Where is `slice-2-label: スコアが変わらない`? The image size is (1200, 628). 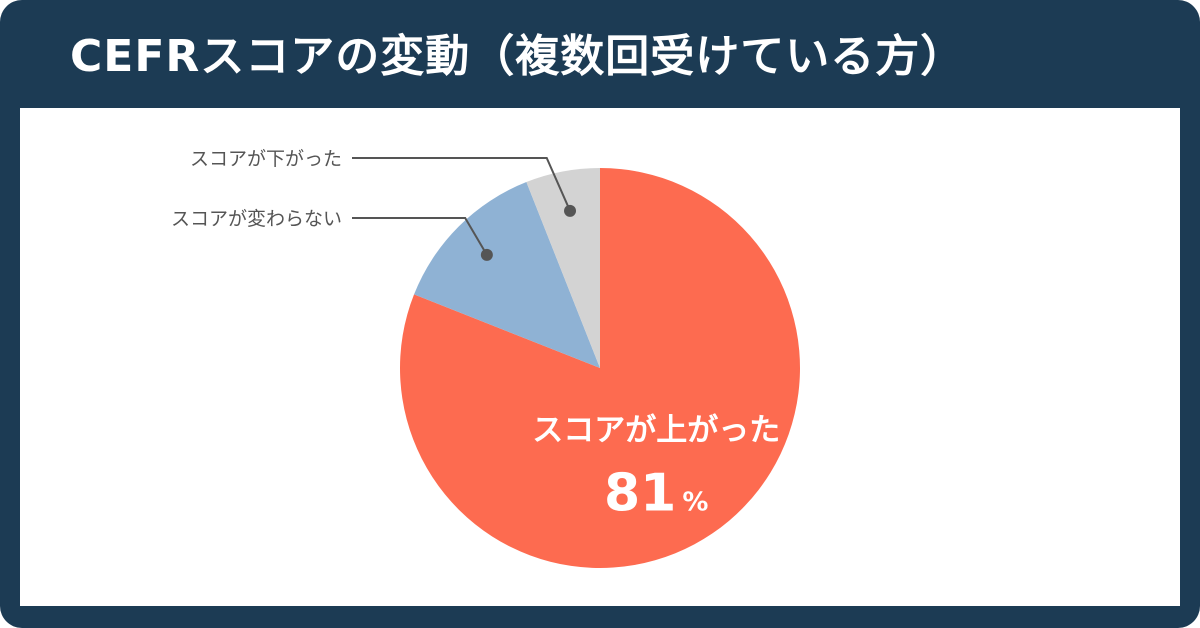
slice-2-label: スコアが変わらない is located at coordinates (256, 219).